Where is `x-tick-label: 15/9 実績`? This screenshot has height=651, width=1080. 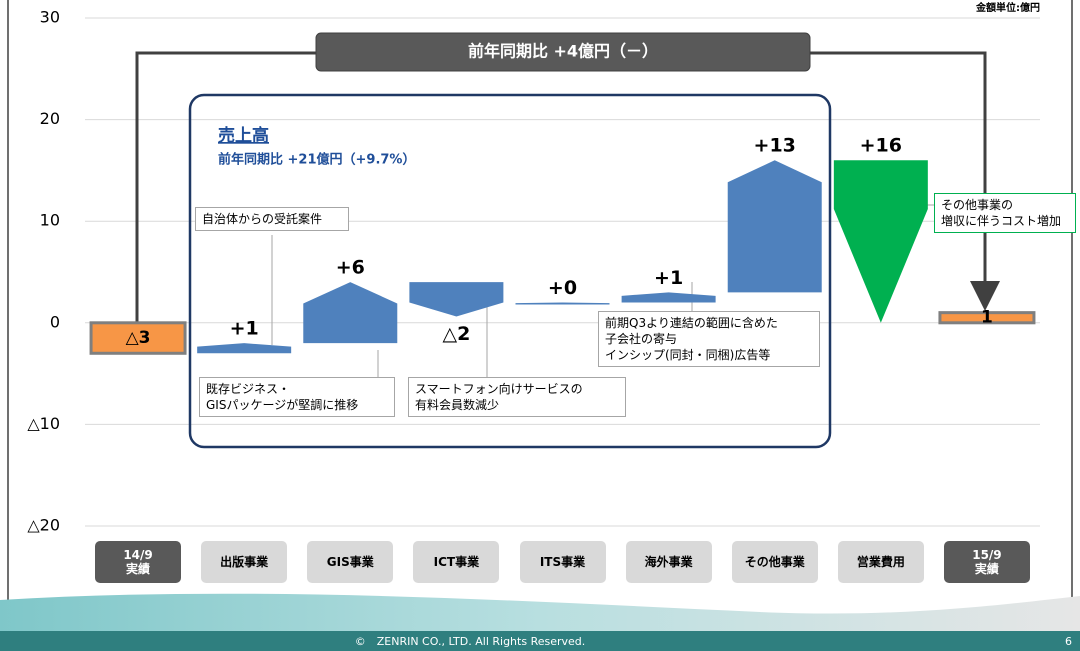 x-tick-label: 15/9 実績 is located at coordinates (986, 562).